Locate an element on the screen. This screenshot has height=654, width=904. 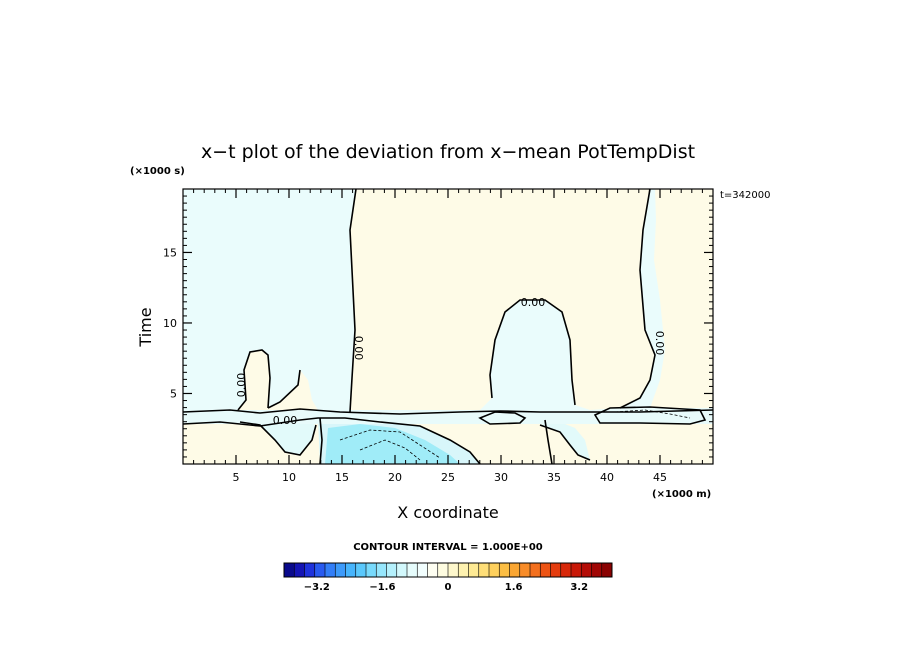
contour-vertical-right is located at coordinates (548, 442).